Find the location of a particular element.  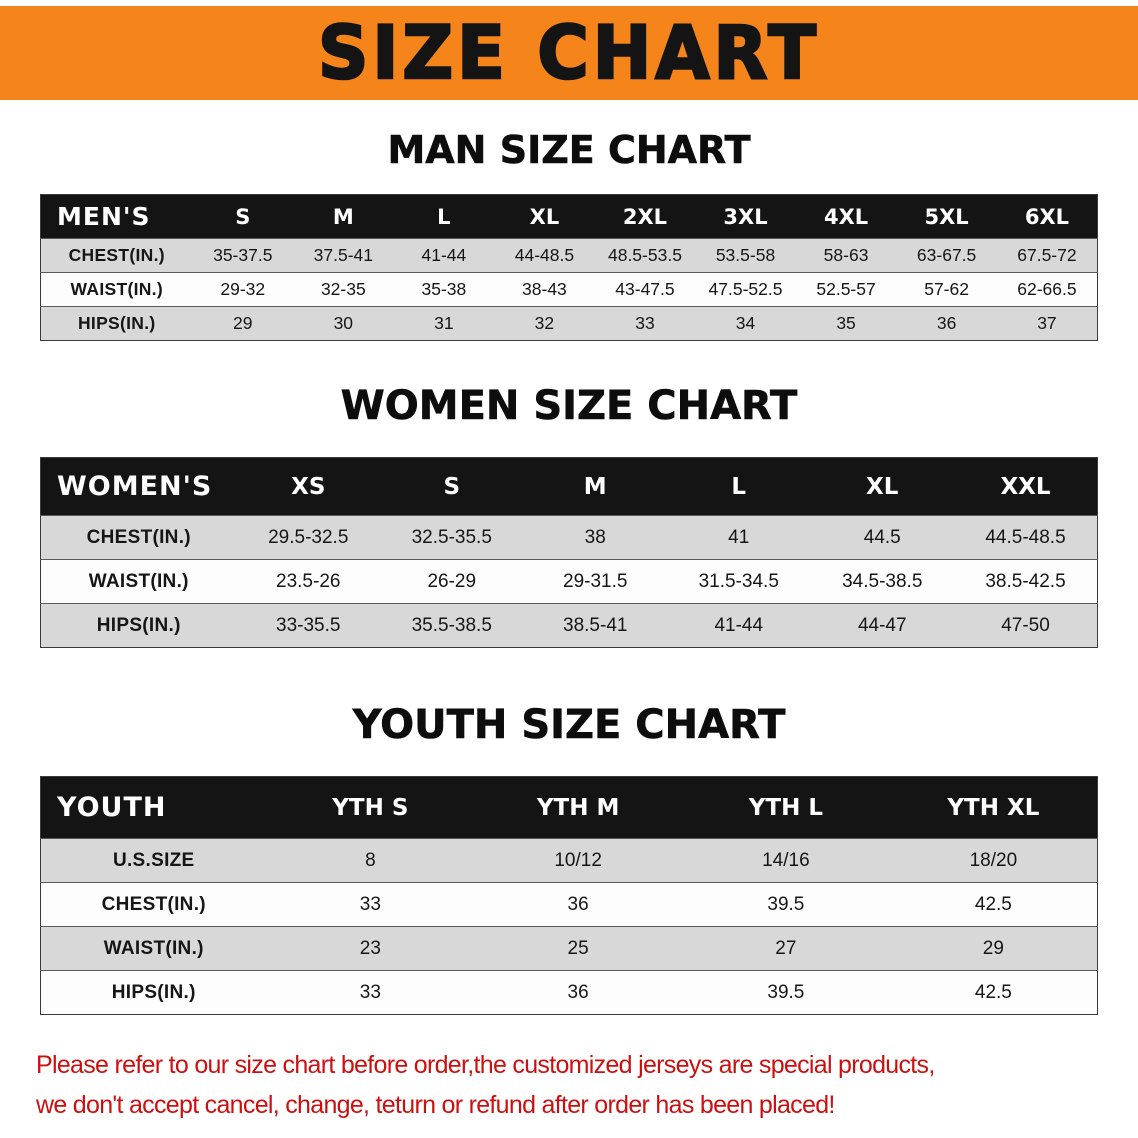

size-cell: 43-47.5 is located at coordinates (645, 289).